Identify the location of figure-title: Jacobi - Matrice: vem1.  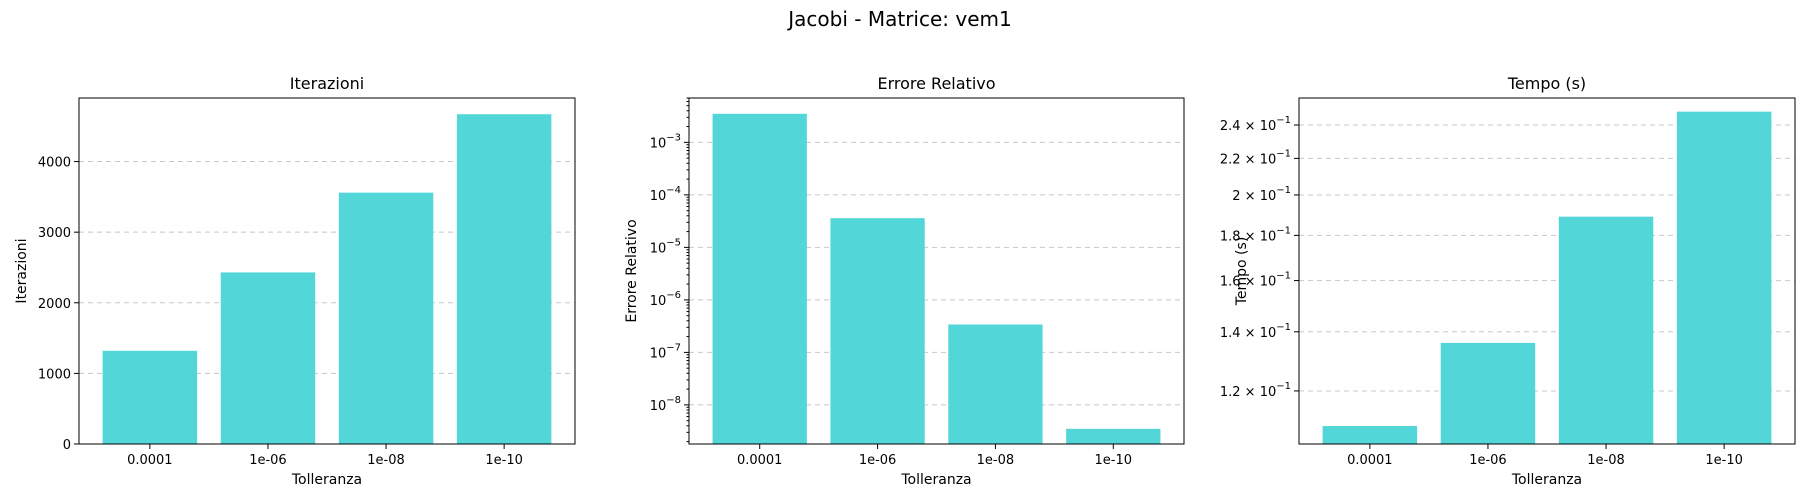
(898, 19).